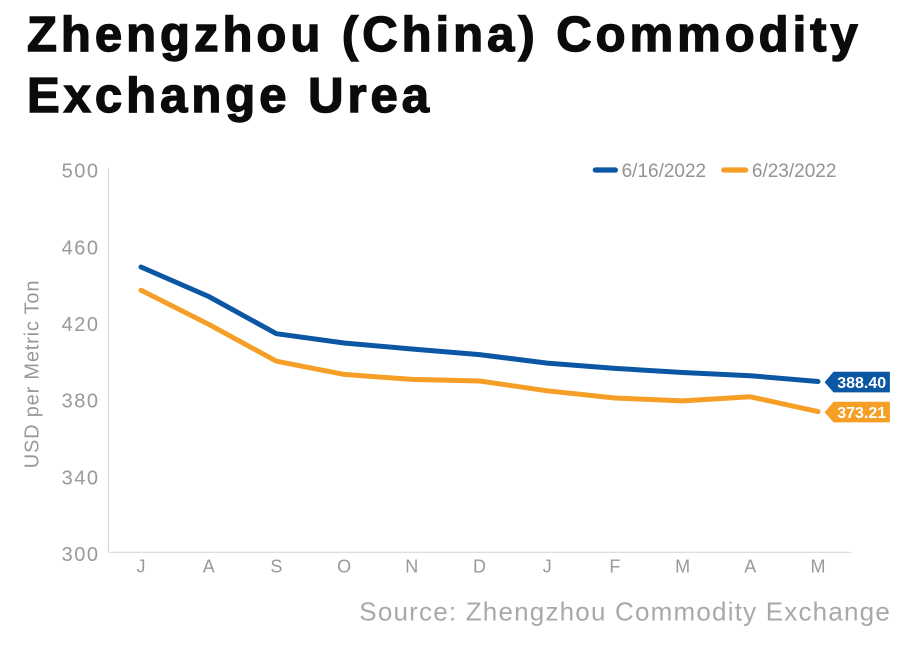 The image size is (909, 645). What do you see at coordinates (411, 566) in the screenshot?
I see `svg-text: N` at bounding box center [411, 566].